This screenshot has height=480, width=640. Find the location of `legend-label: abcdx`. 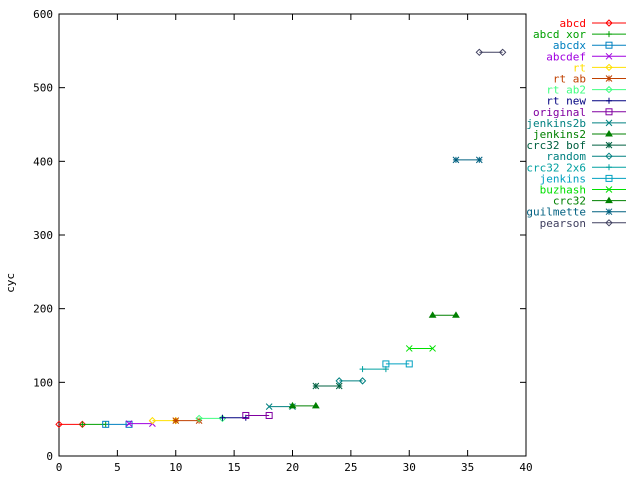

legend-label: abcdx is located at coordinates (569, 45).